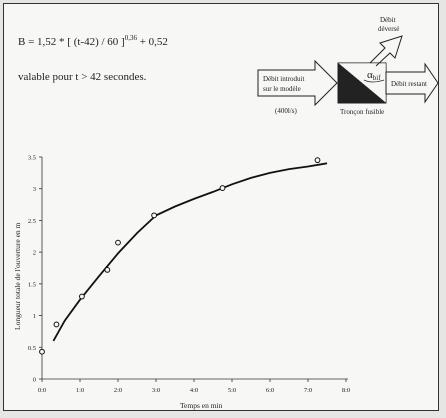 The image size is (446, 418). What do you see at coordinates (362, 112) in the screenshot?
I see `fuse-label: Tronçon fusible` at bounding box center [362, 112].